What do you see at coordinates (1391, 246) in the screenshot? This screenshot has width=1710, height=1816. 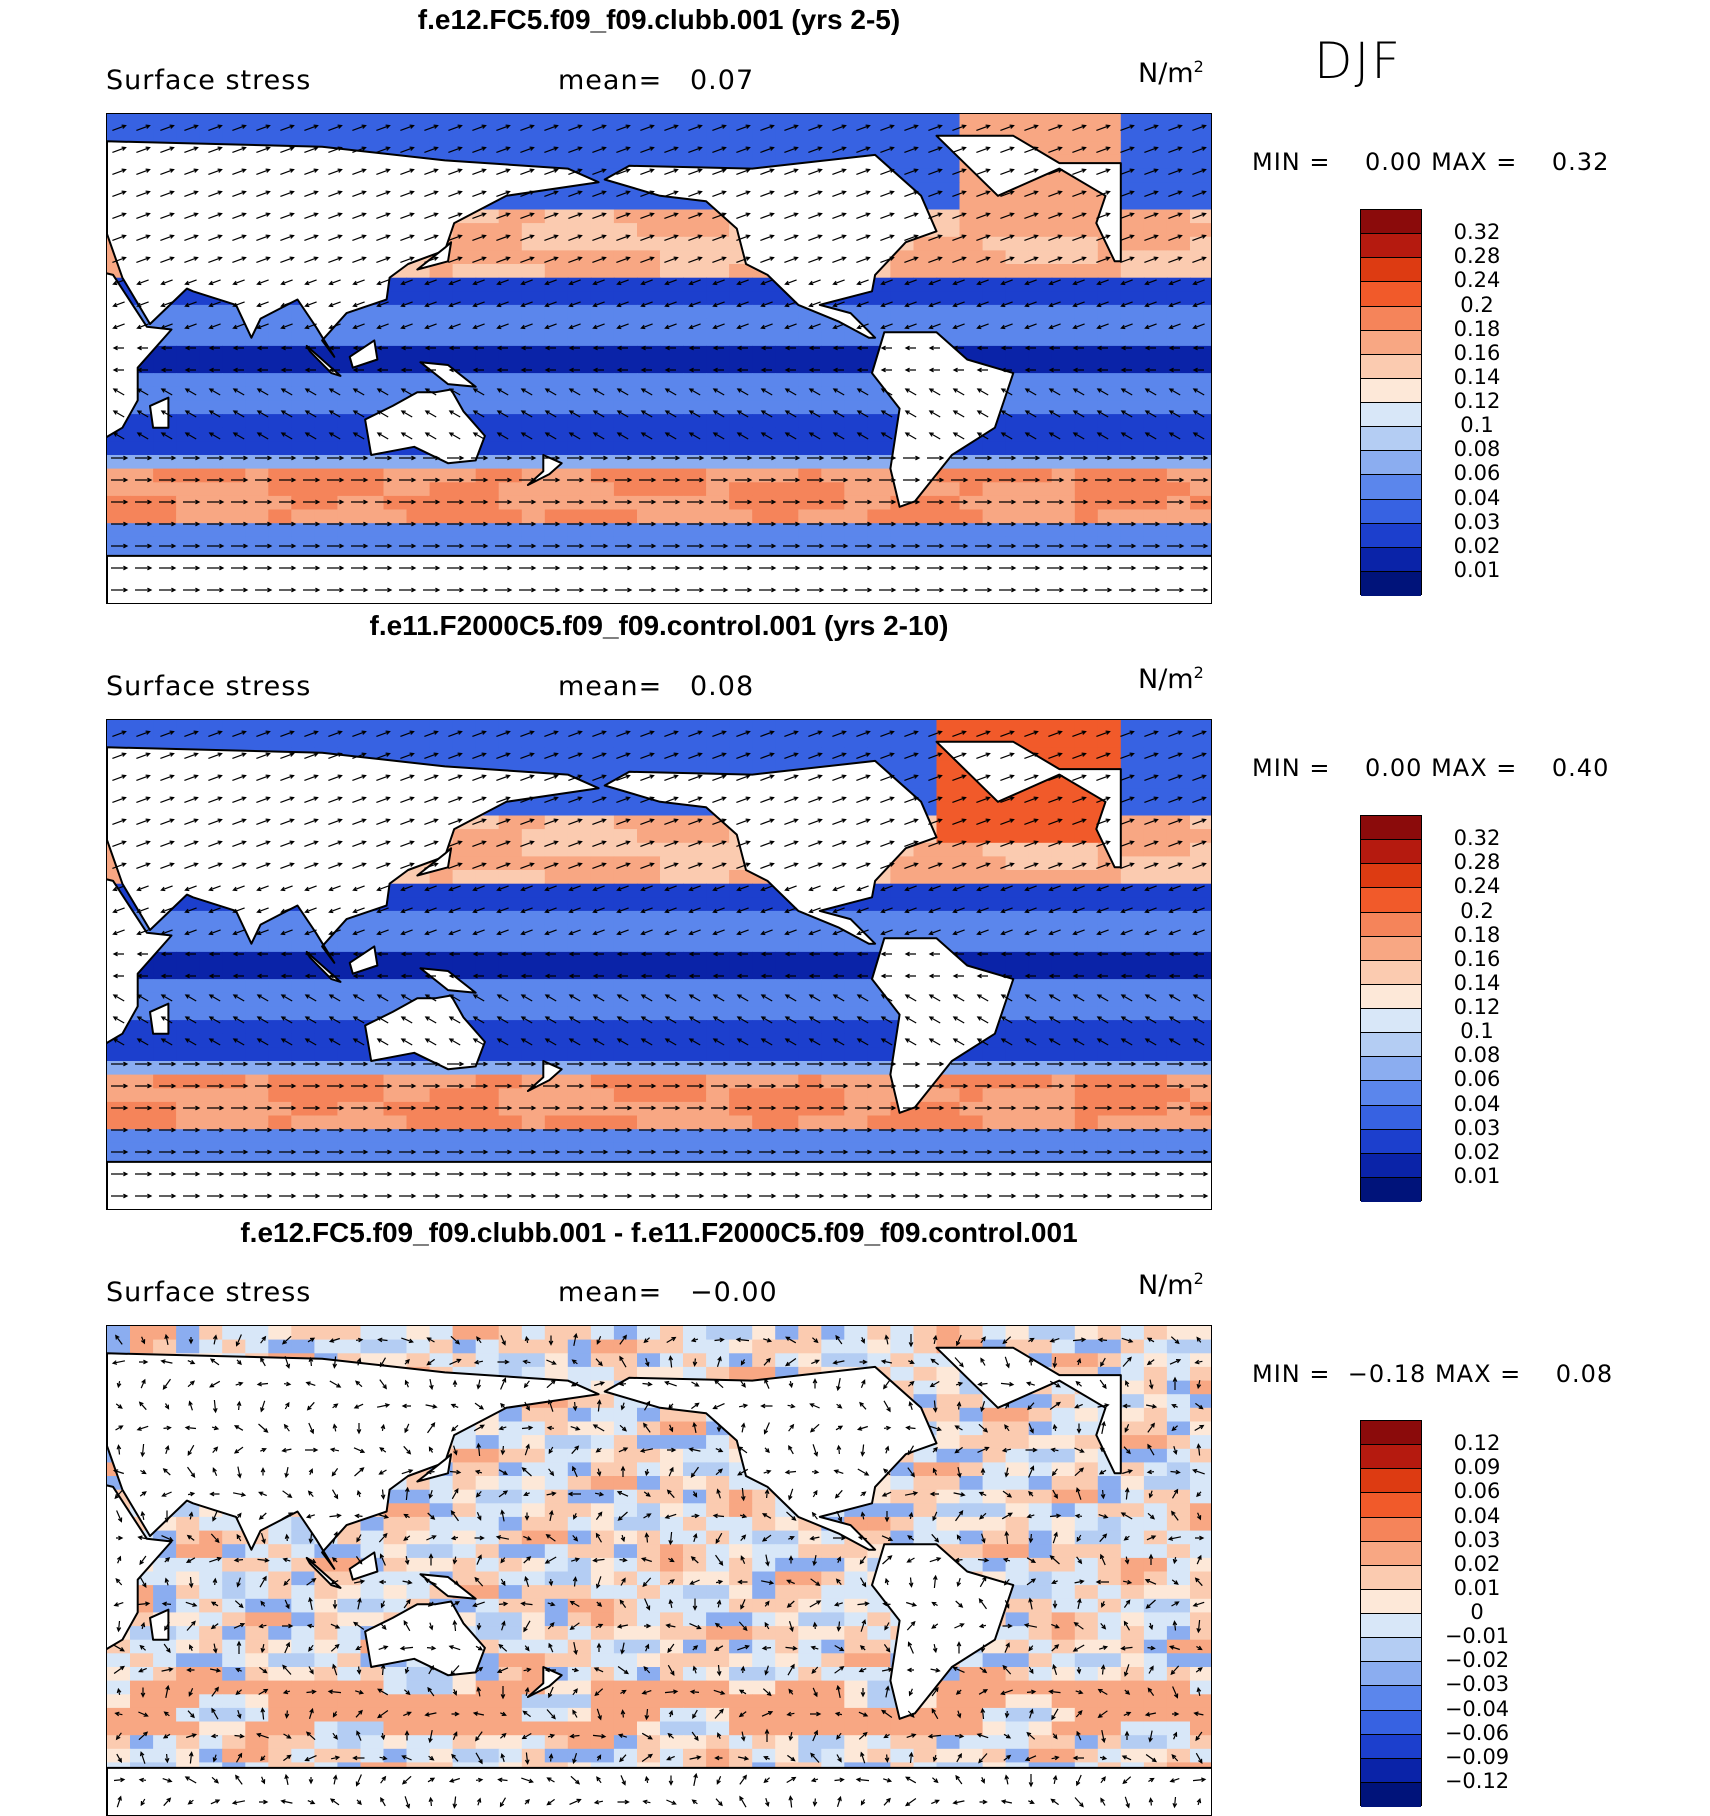 I see `colorbar-swatch` at bounding box center [1391, 246].